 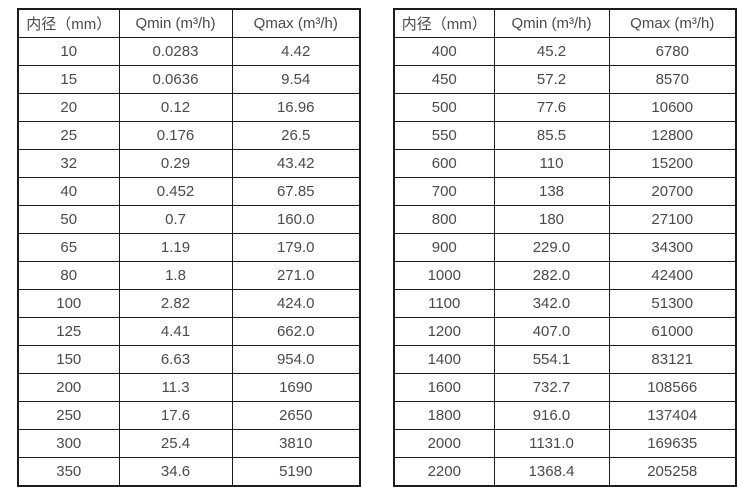 What do you see at coordinates (68, 163) in the screenshot?
I see `table-cell: 32` at bounding box center [68, 163].